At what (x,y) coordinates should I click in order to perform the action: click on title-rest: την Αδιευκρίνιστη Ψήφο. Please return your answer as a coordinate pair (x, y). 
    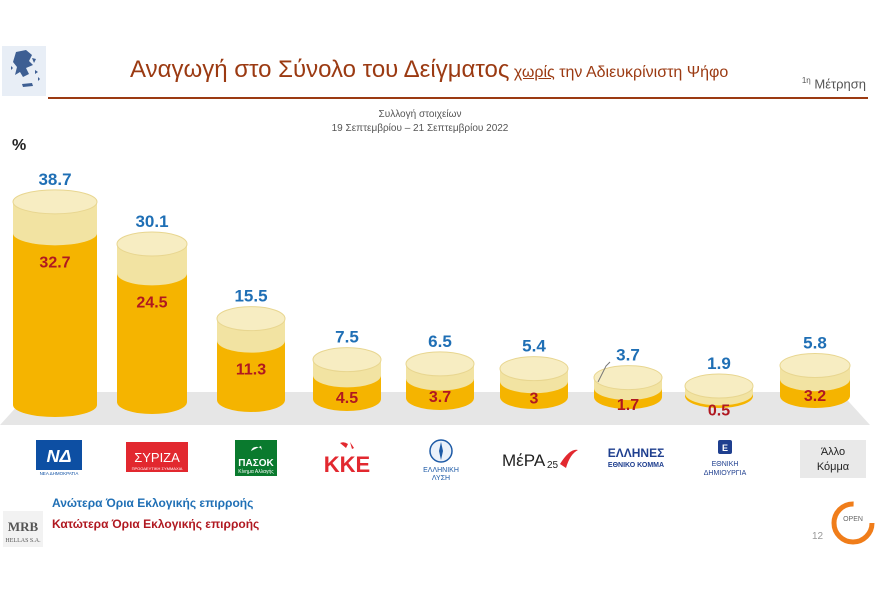
    Looking at the image, I should click on (644, 72).